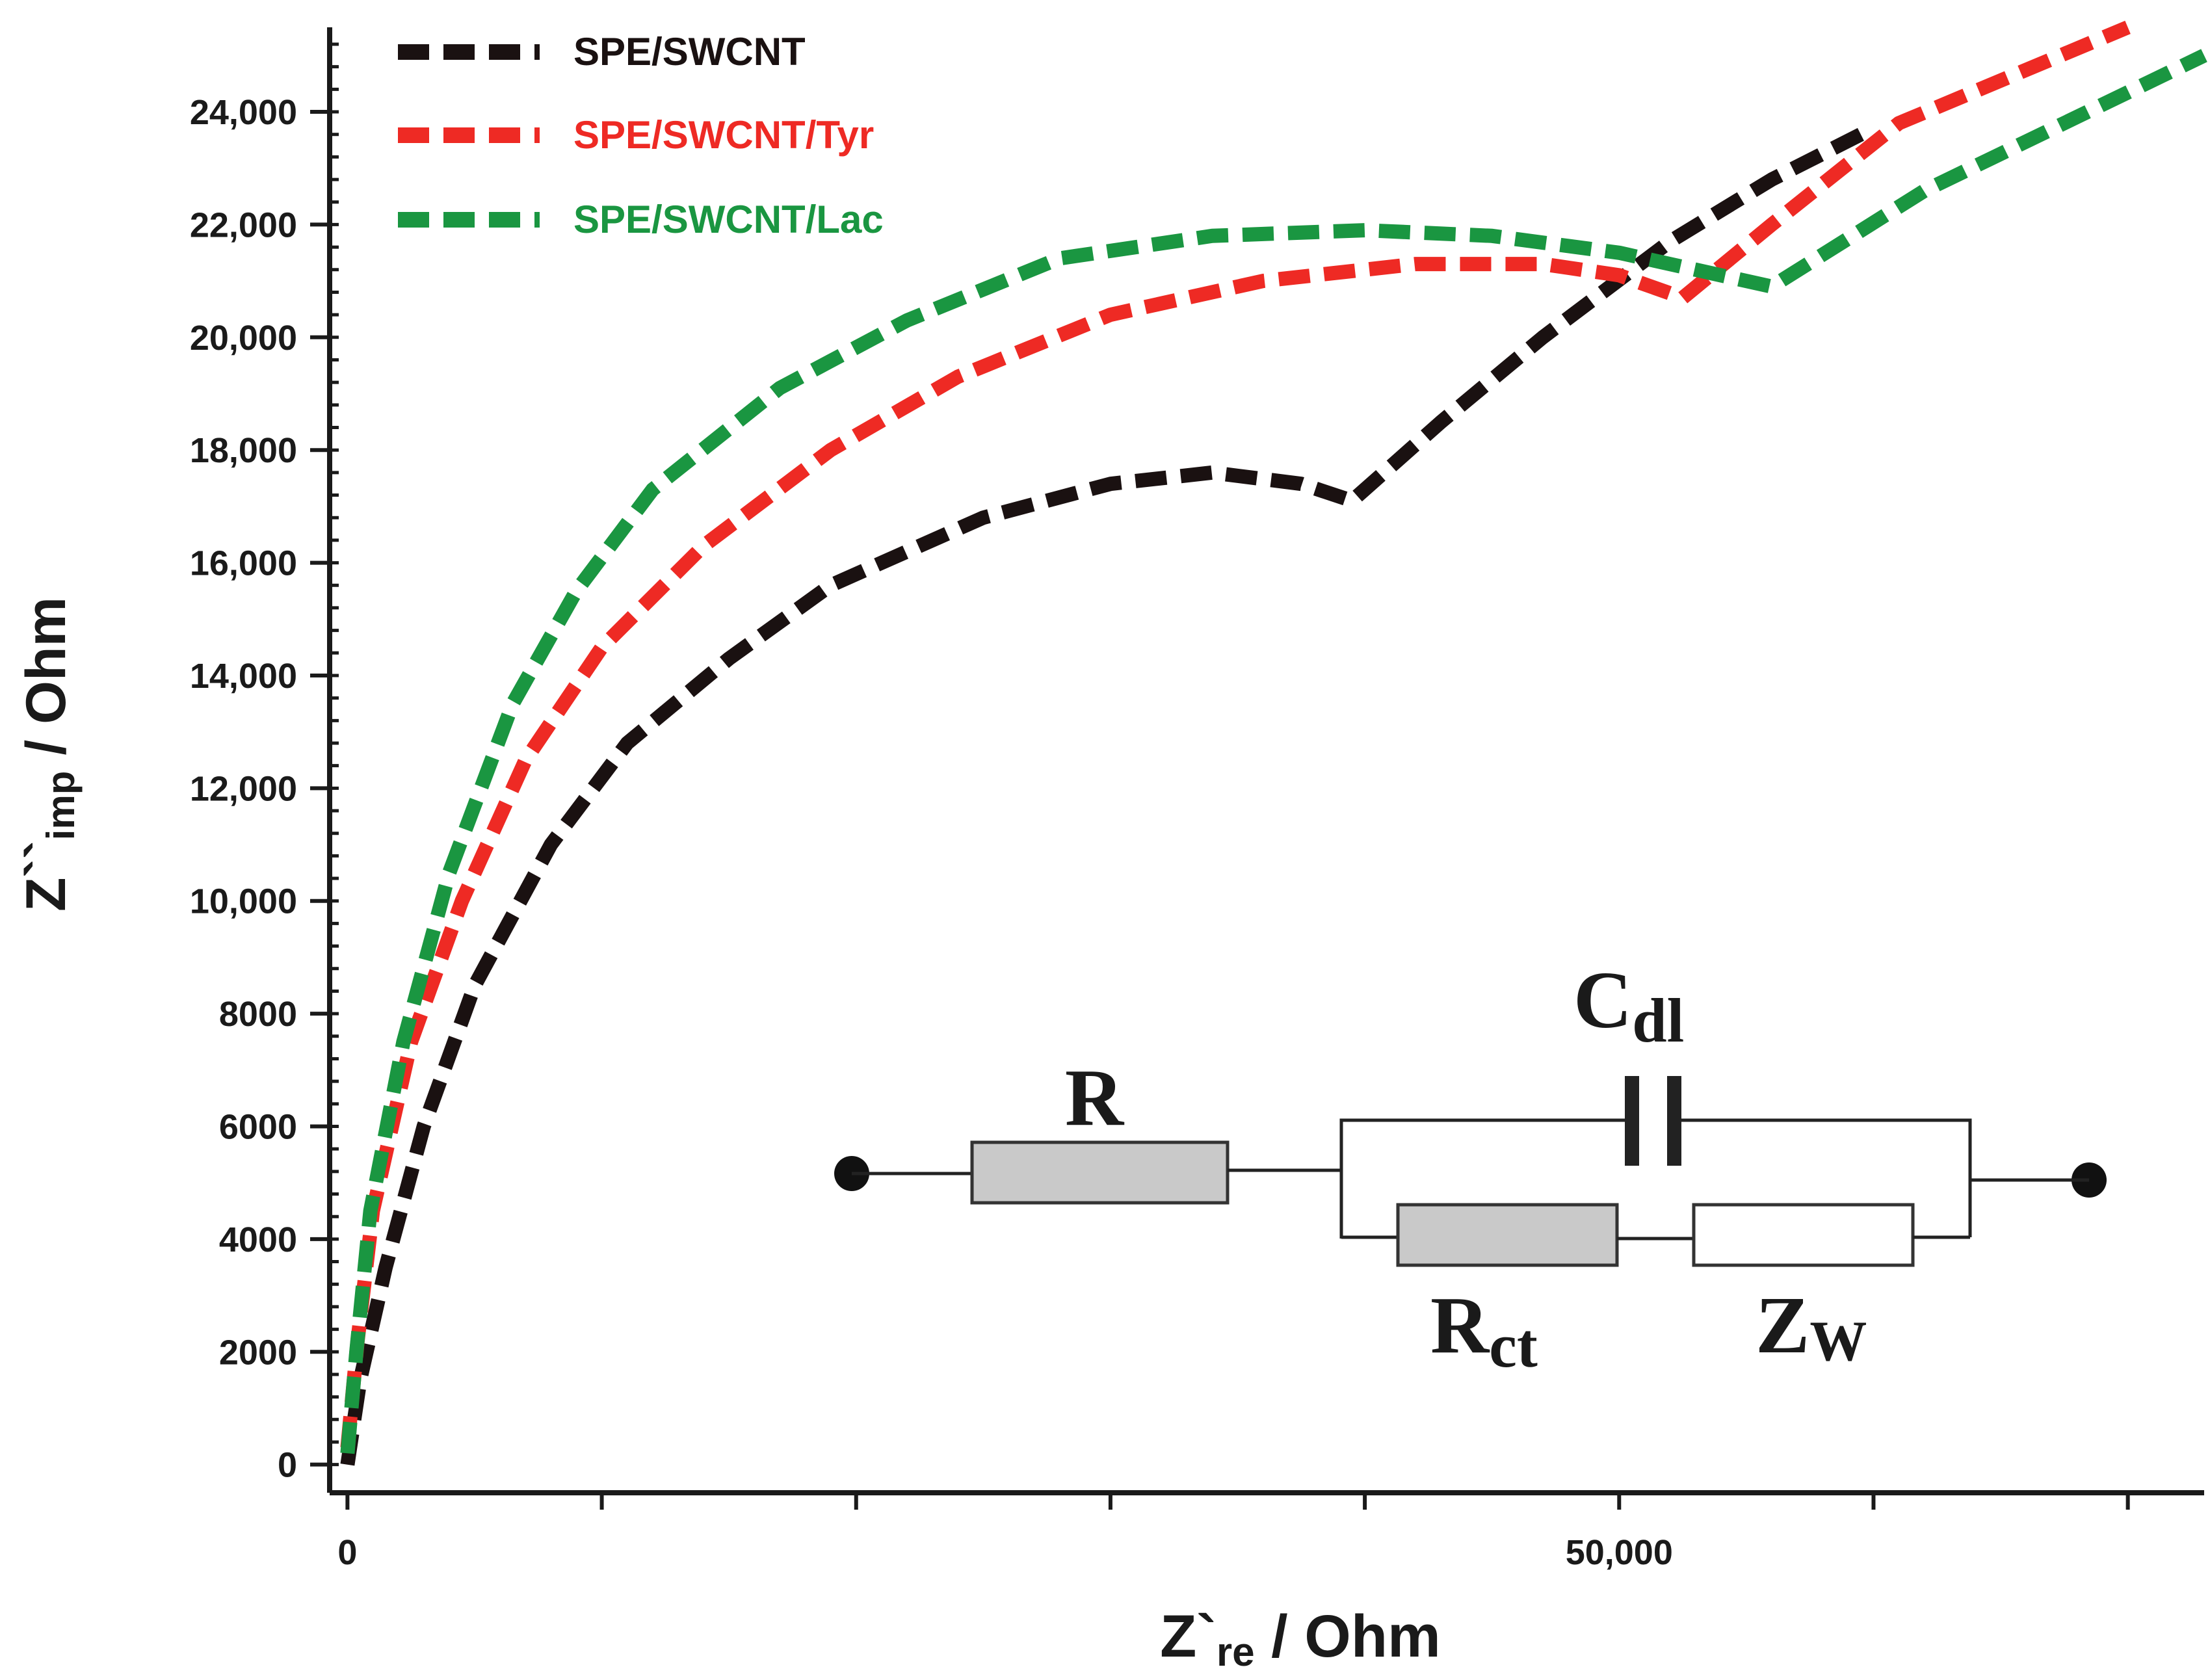 Image resolution: width=2210 pixels, height=1680 pixels. What do you see at coordinates (46, 876) in the screenshot?
I see `y-axis-title-main: Z``` at bounding box center [46, 876].